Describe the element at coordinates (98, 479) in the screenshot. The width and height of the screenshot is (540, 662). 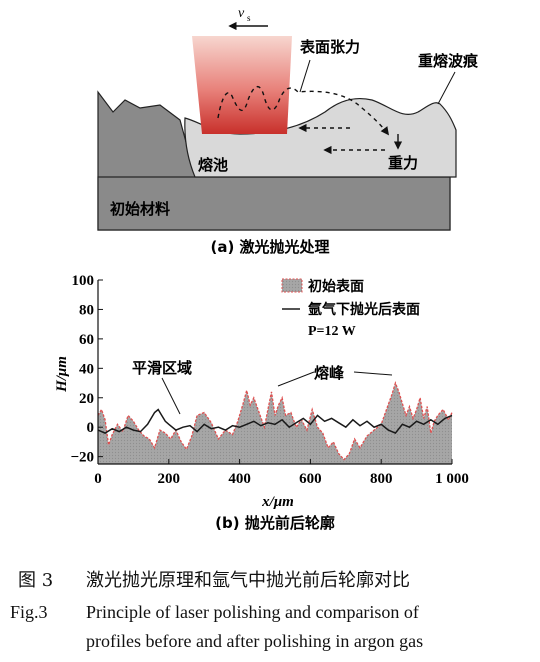
I see `x-tick-label: 0` at that location.